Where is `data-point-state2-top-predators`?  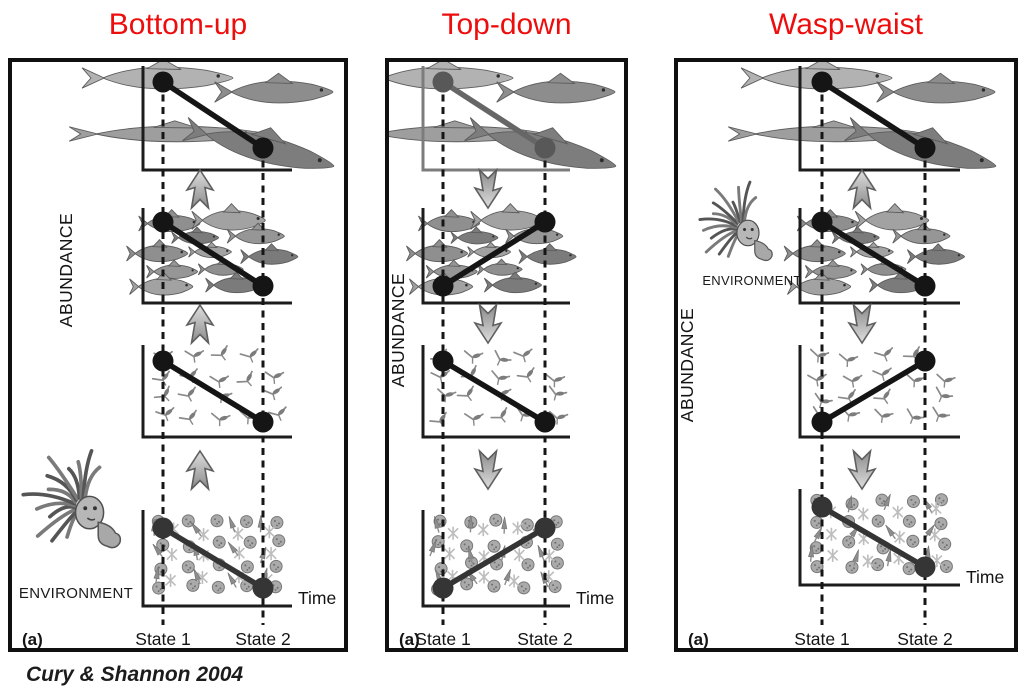 data-point-state2-top-predators is located at coordinates (925, 148).